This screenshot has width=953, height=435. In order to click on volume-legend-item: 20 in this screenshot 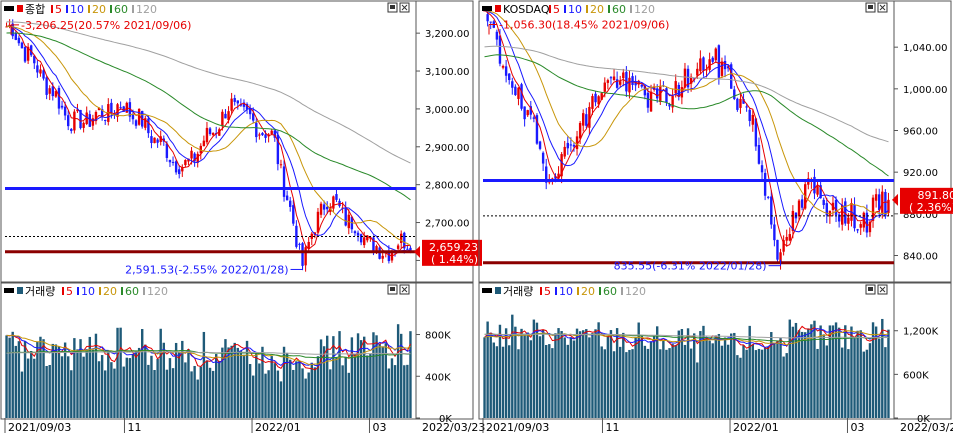, I will do `click(588, 291)`.